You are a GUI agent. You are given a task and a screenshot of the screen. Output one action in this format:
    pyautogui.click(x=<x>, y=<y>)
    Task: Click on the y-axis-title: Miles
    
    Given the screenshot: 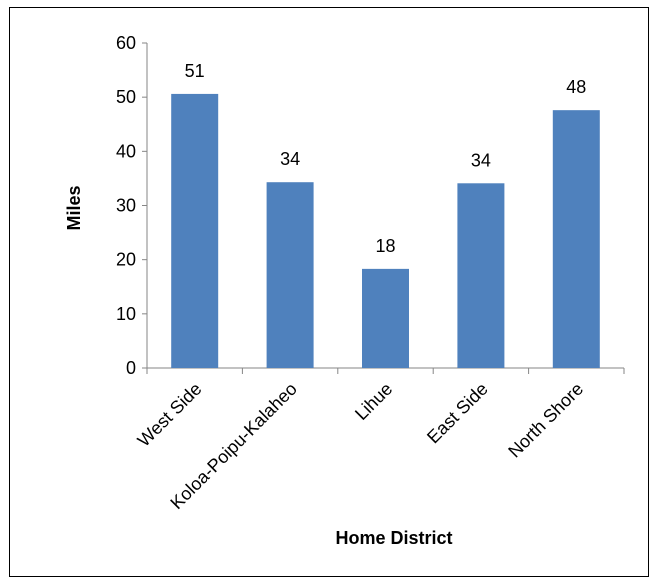 What is the action you would take?
    pyautogui.click(x=74, y=207)
    